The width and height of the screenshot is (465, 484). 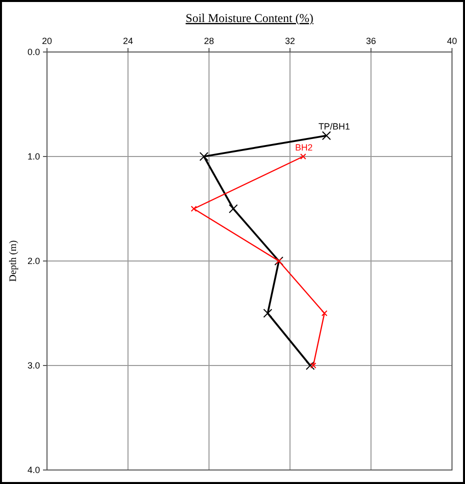 What do you see at coordinates (33, 52) in the screenshot?
I see `y-tick-label: 0.0` at bounding box center [33, 52].